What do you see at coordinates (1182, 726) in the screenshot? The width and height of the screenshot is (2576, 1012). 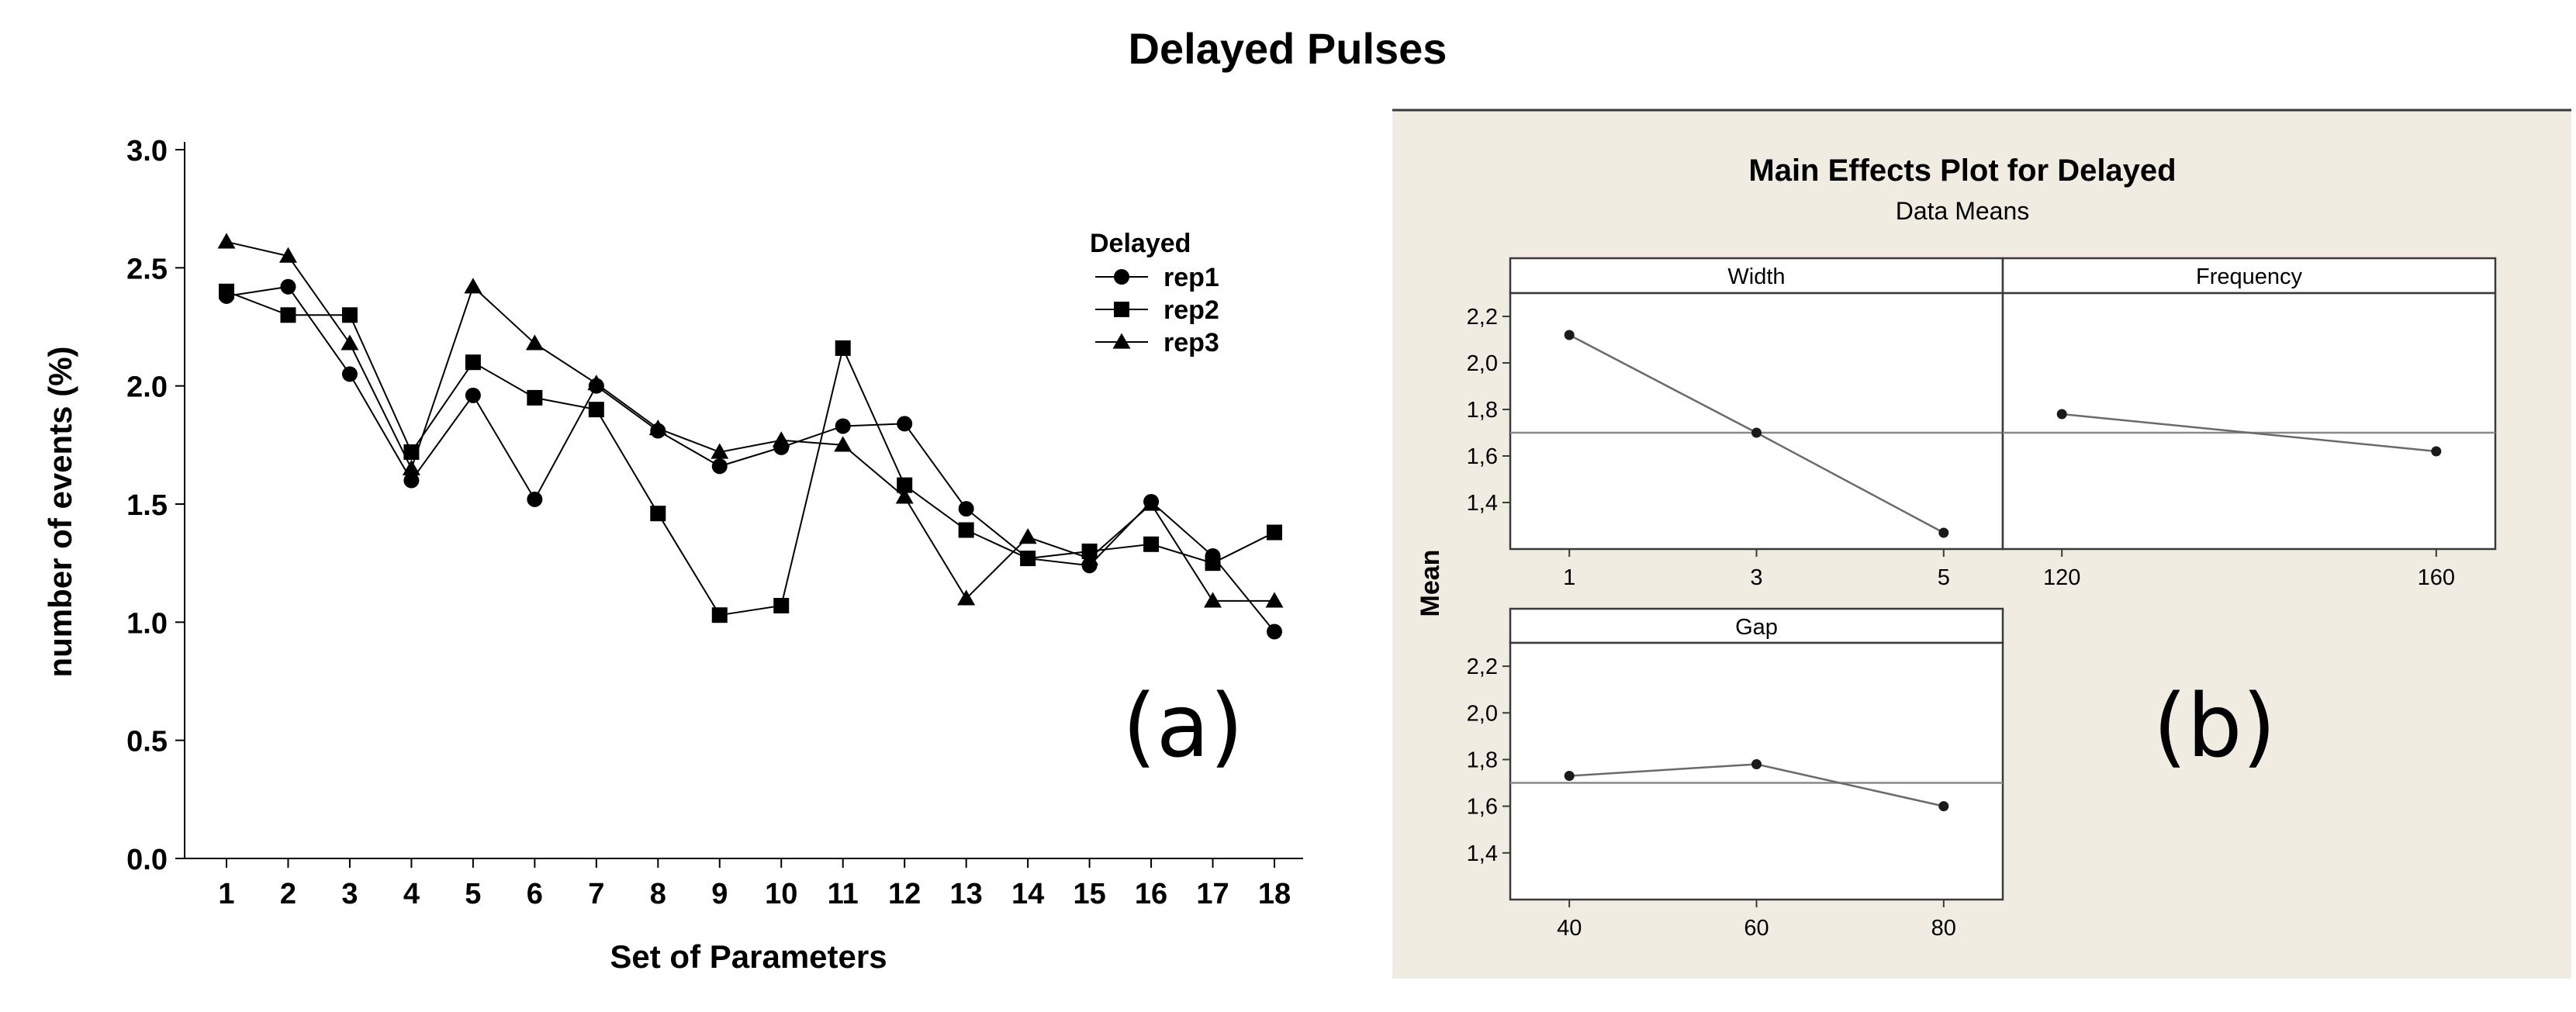 I see `panel-a-label: (a)` at bounding box center [1182, 726].